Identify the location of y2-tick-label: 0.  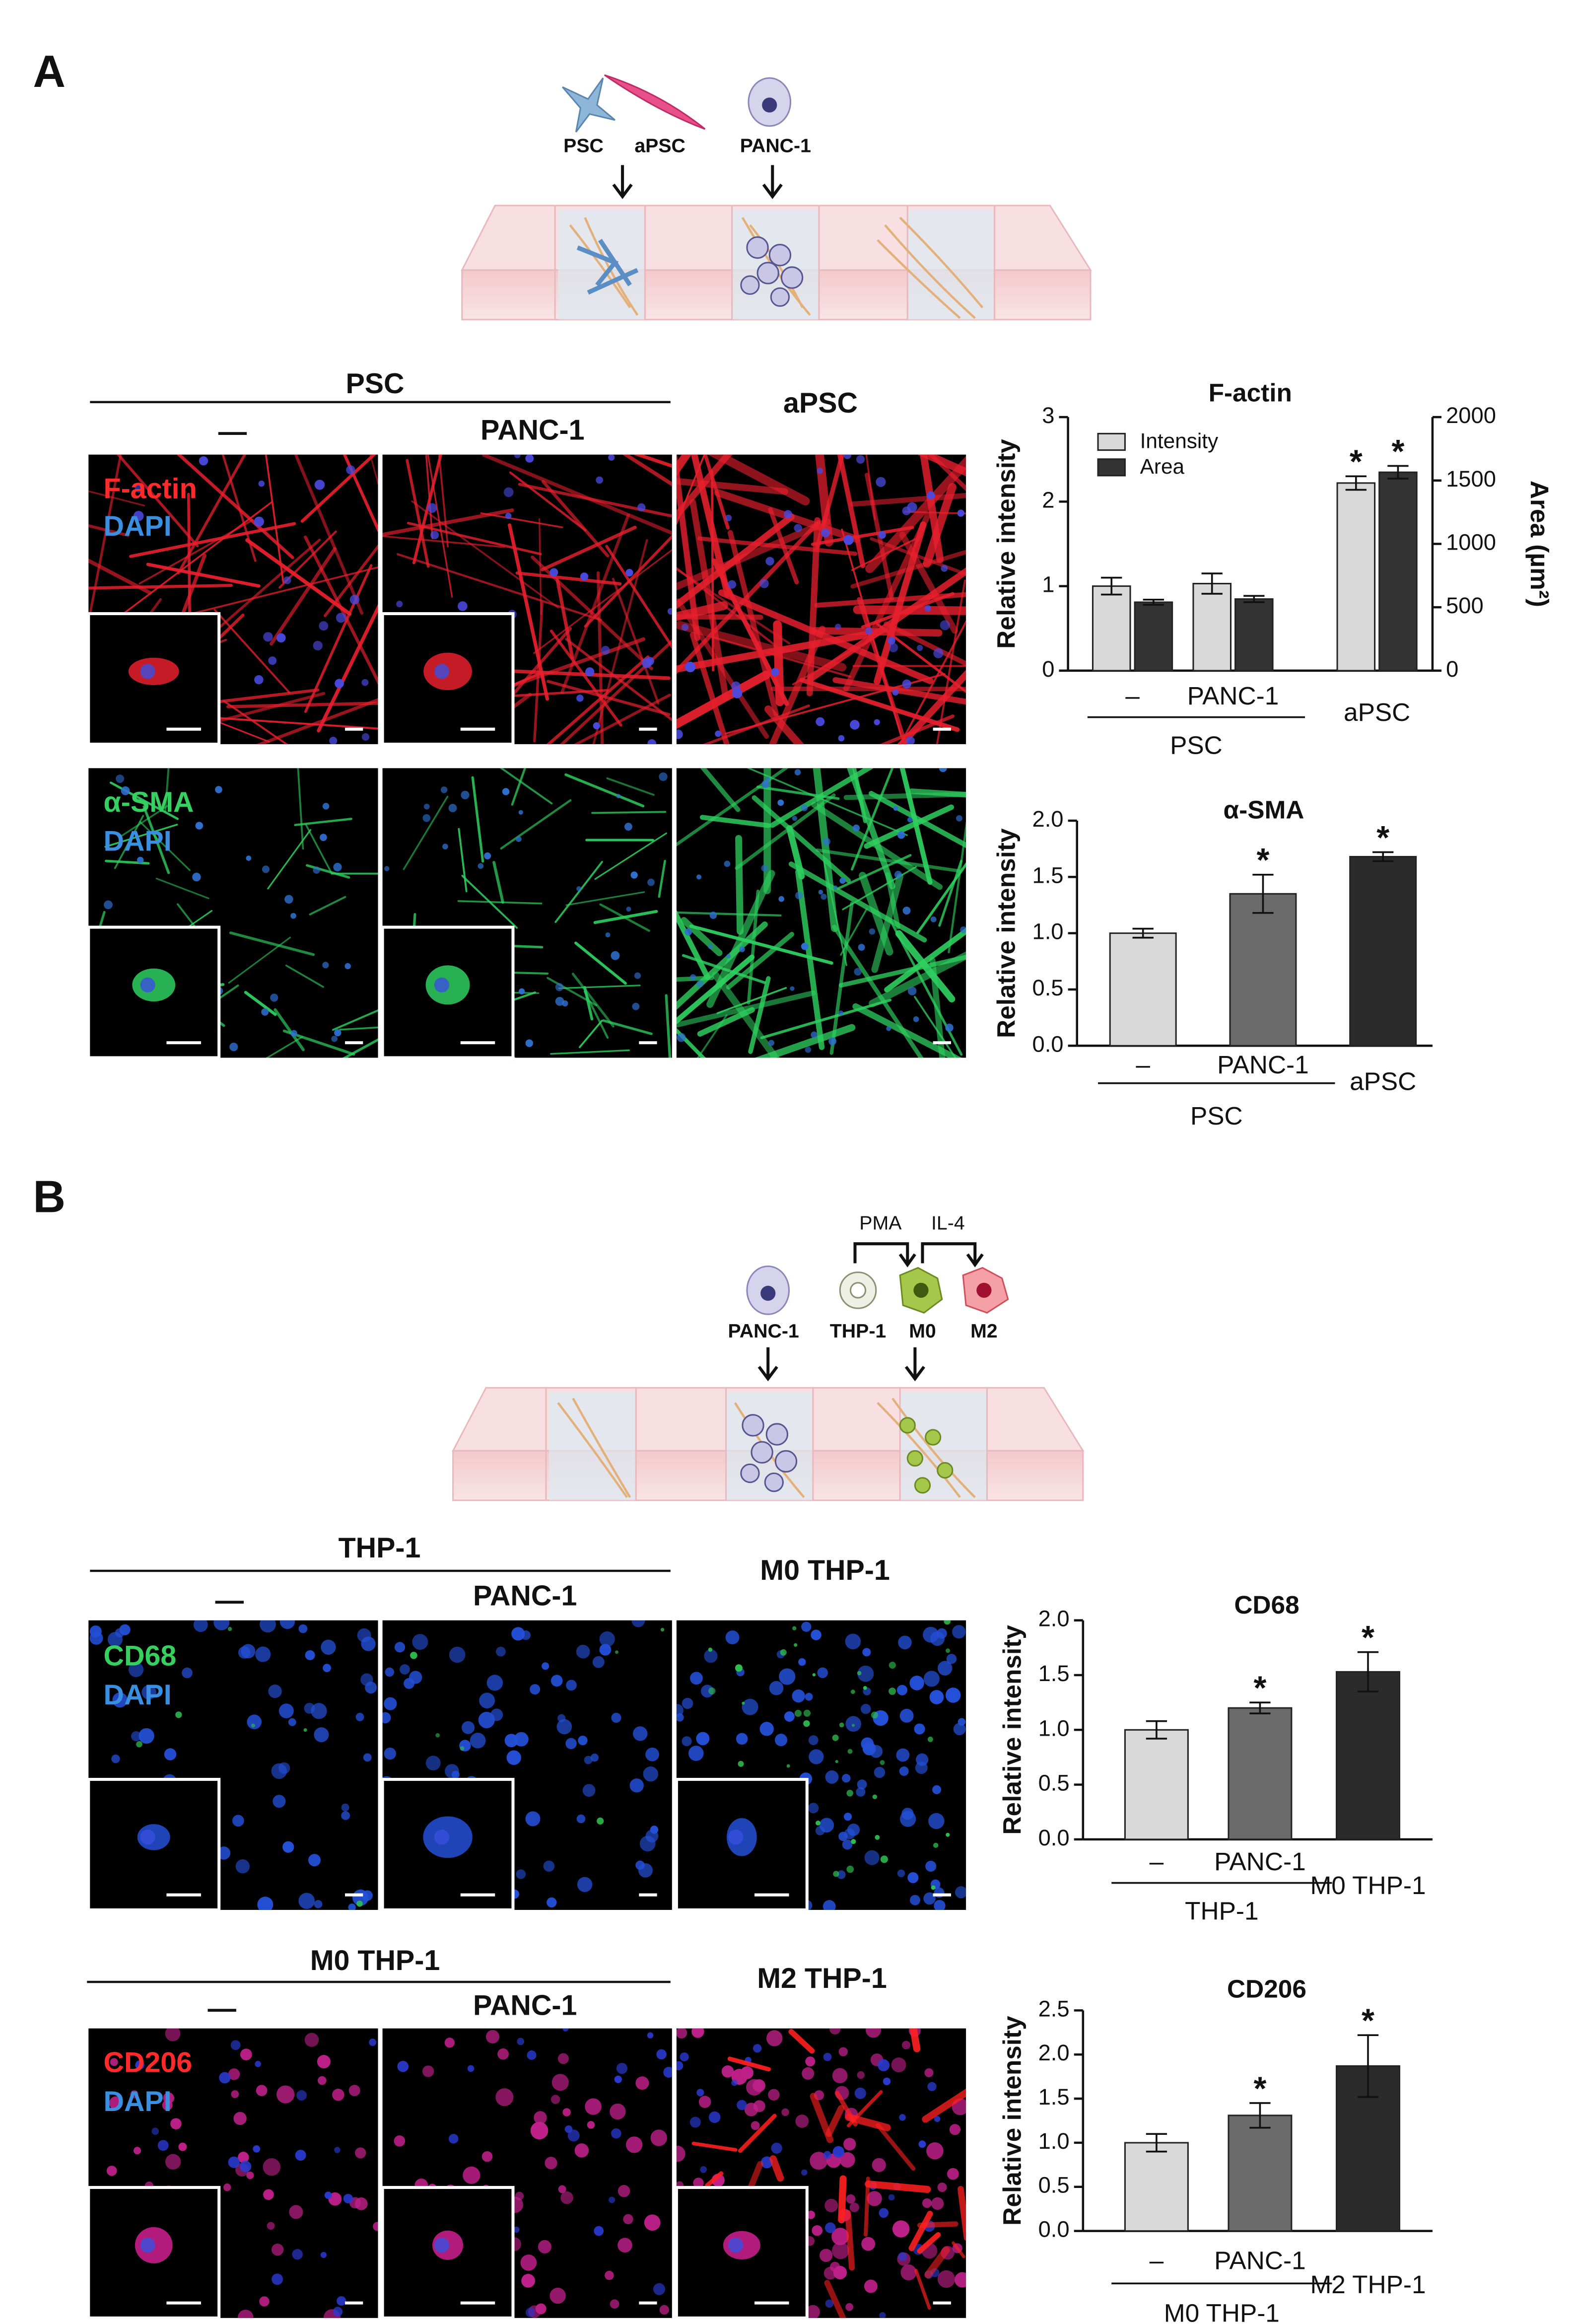
(1452, 669).